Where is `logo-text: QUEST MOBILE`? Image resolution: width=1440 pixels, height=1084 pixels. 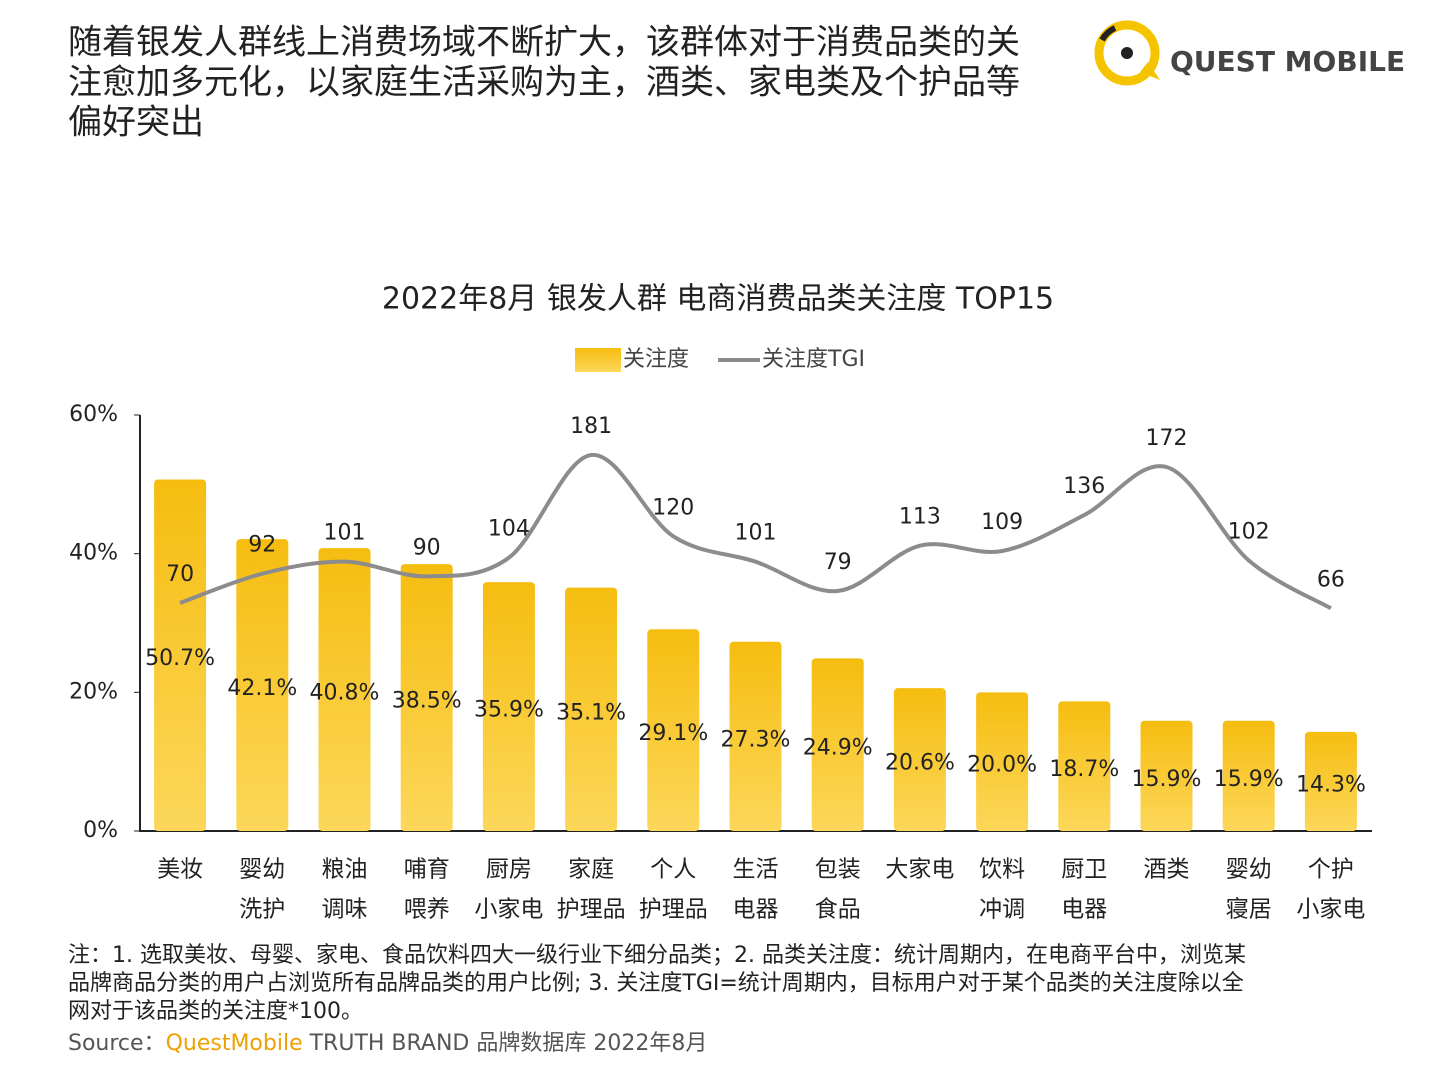 logo-text: QUEST MOBILE is located at coordinates (1287, 61).